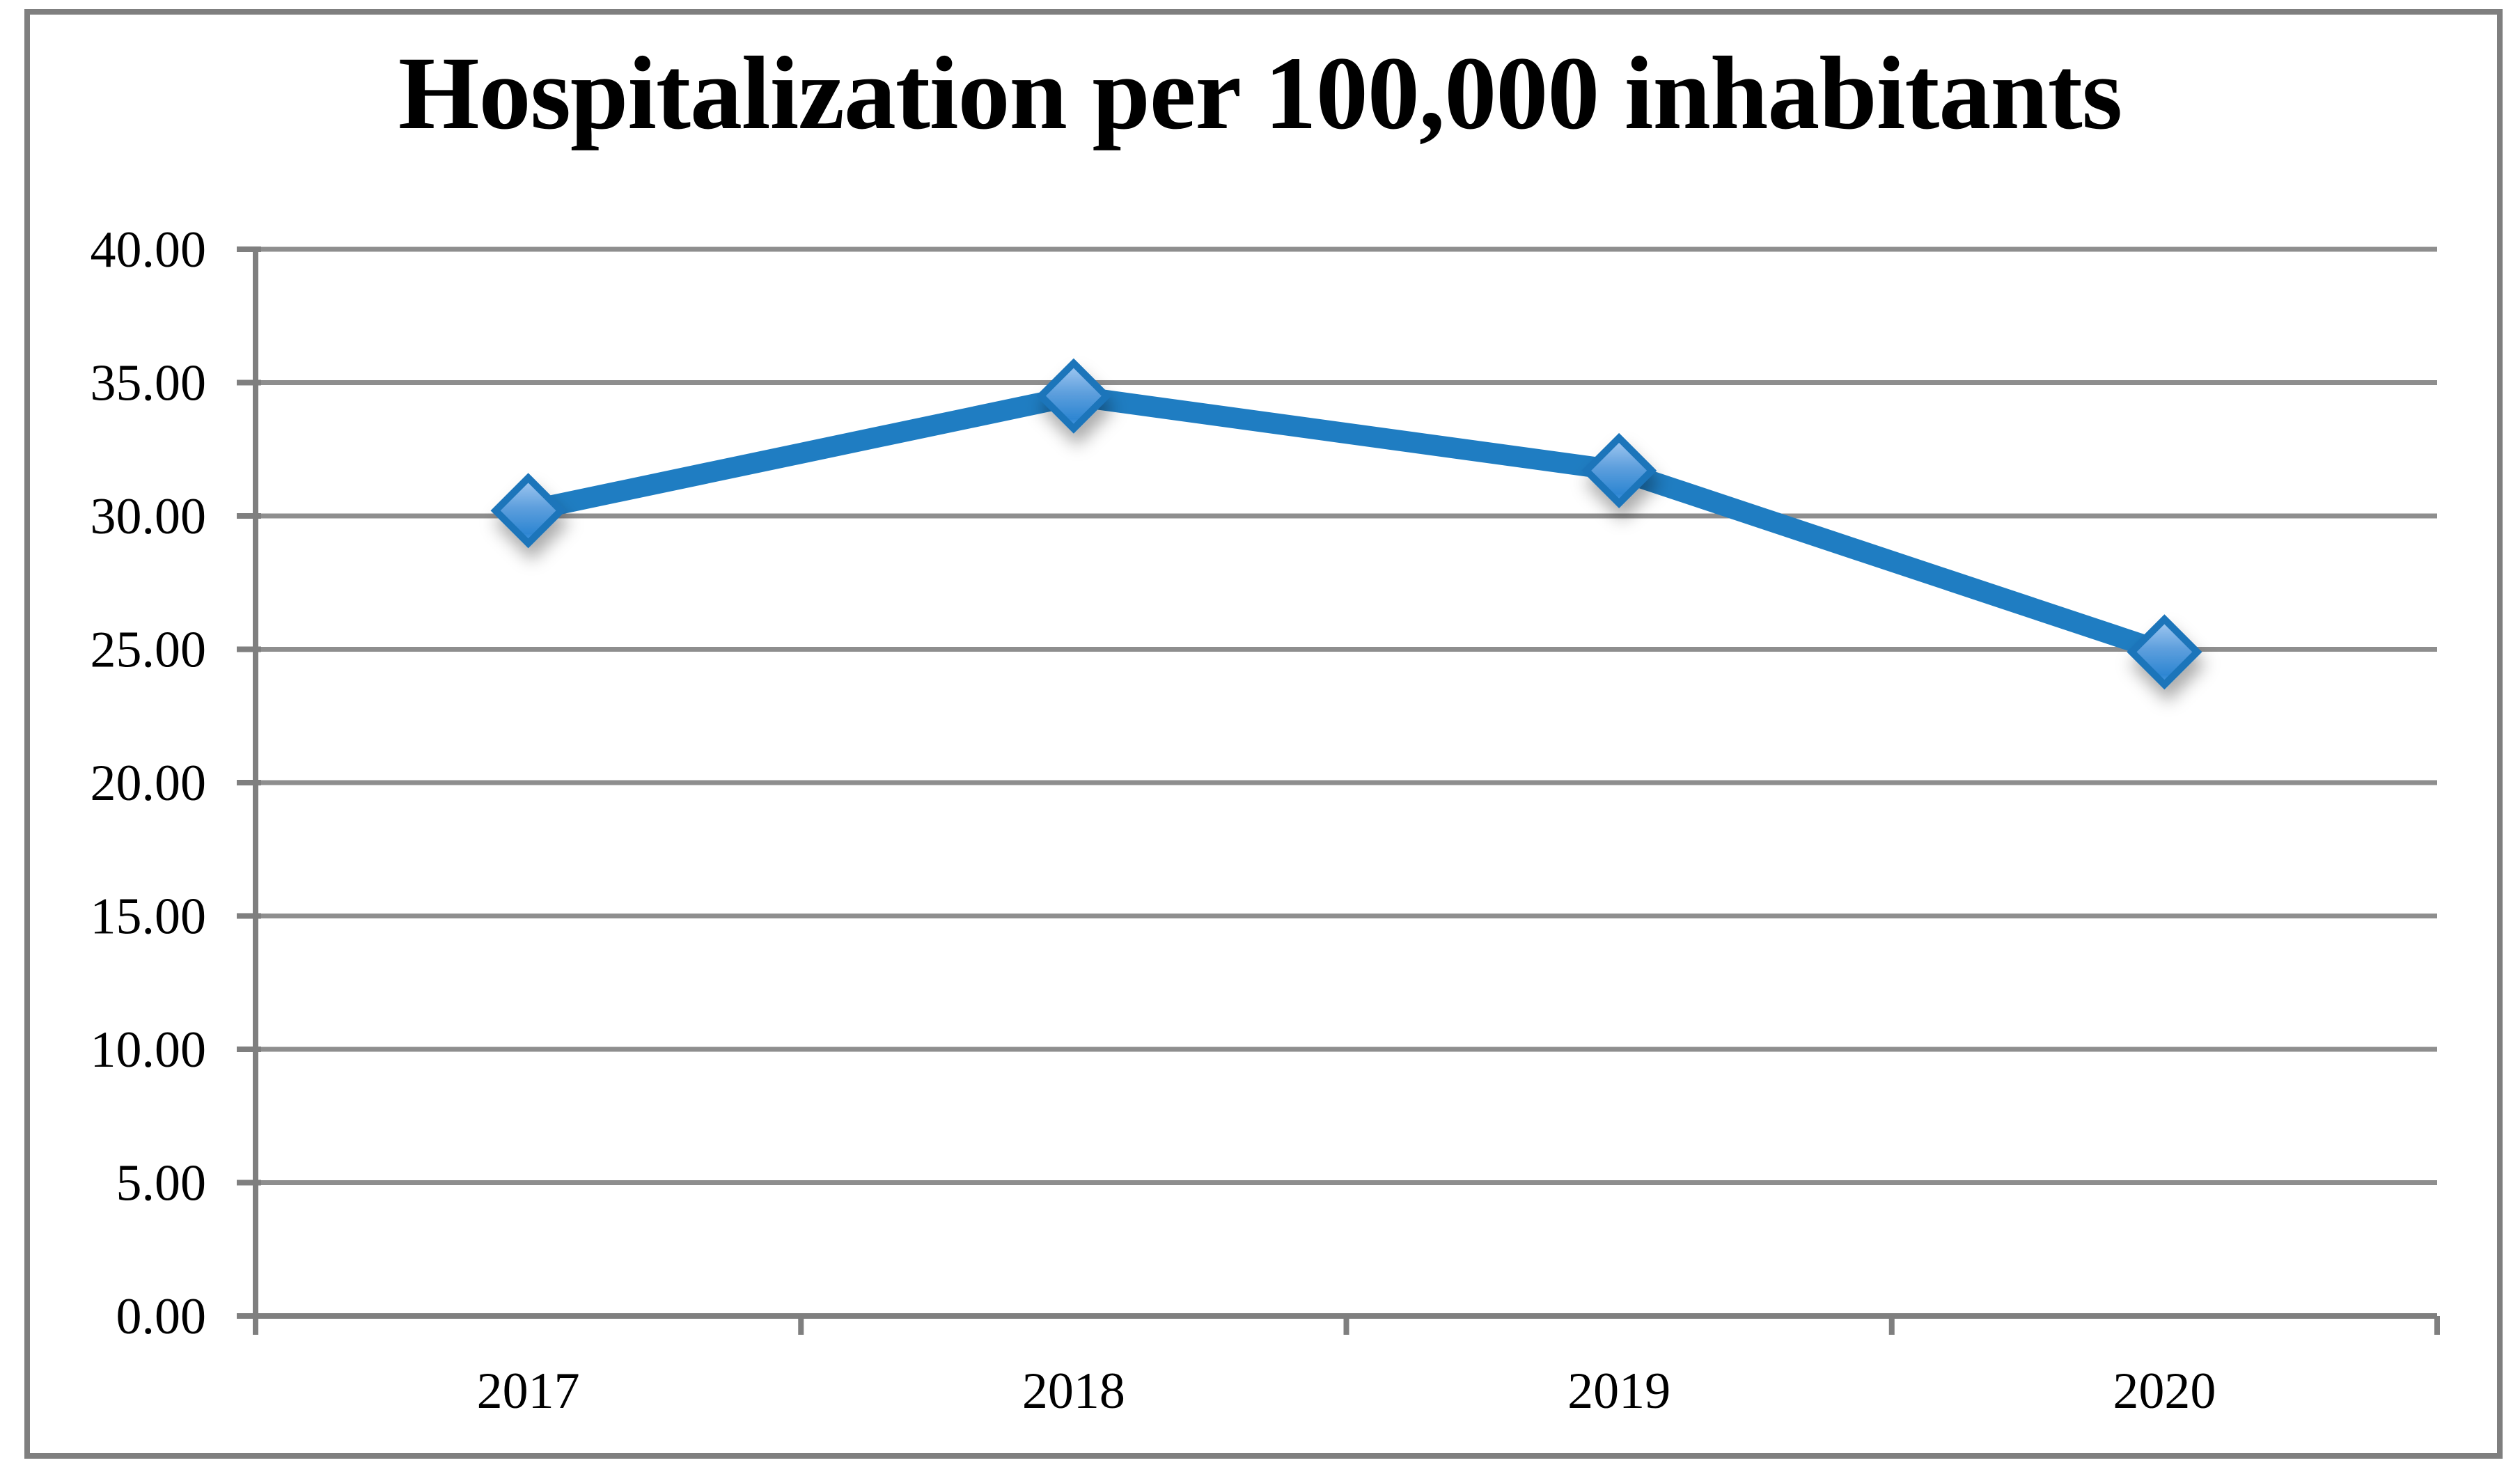 This screenshot has width=2520, height=1481. I want to click on y-tick-label: 15.00, so click(149, 917).